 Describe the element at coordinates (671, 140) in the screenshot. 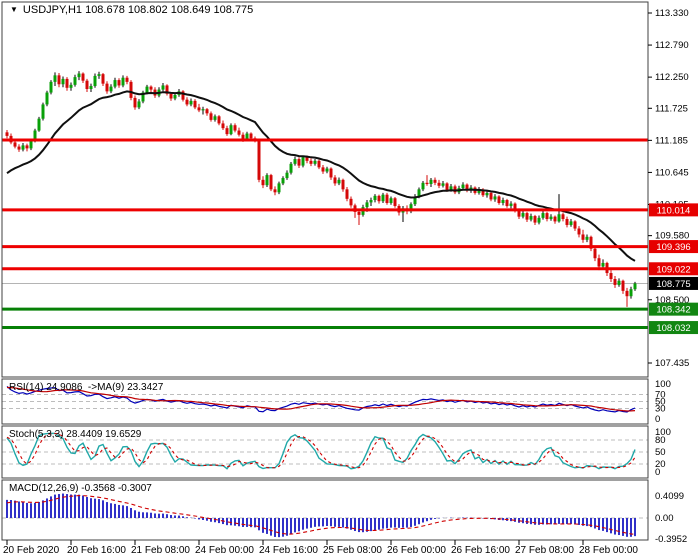

I see `price-axis-label: 111.185` at that location.